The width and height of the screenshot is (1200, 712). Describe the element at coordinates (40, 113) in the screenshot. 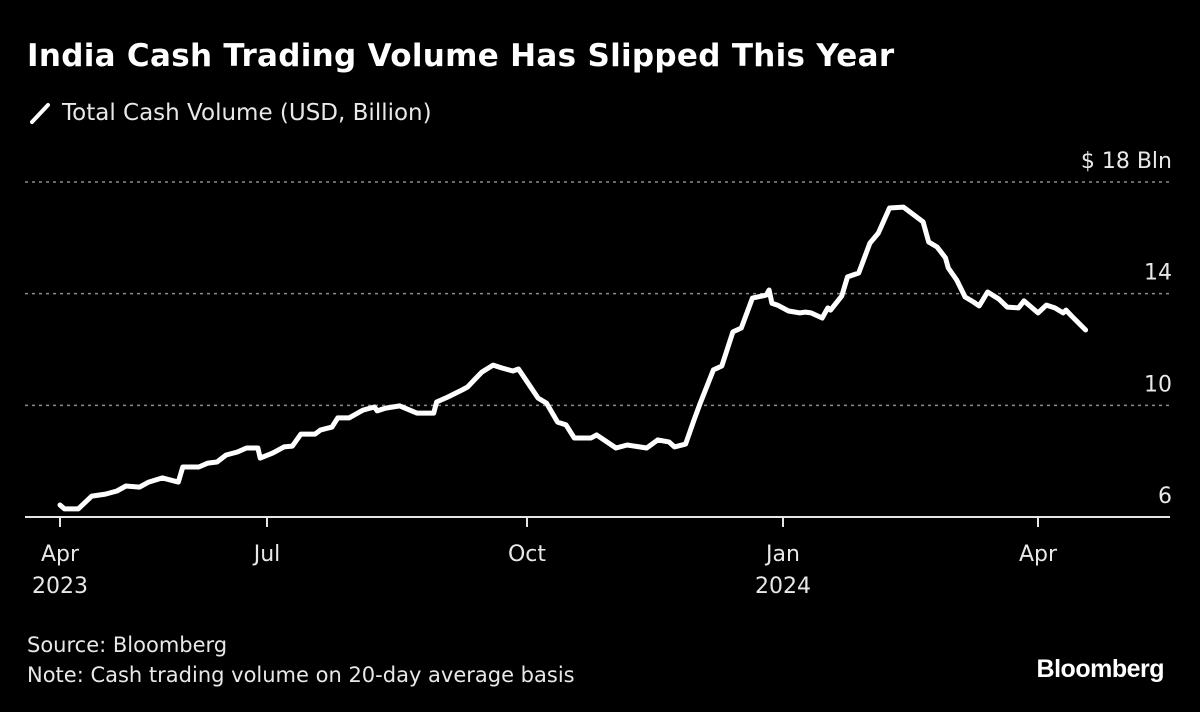

I see `slash-line-icon` at that location.